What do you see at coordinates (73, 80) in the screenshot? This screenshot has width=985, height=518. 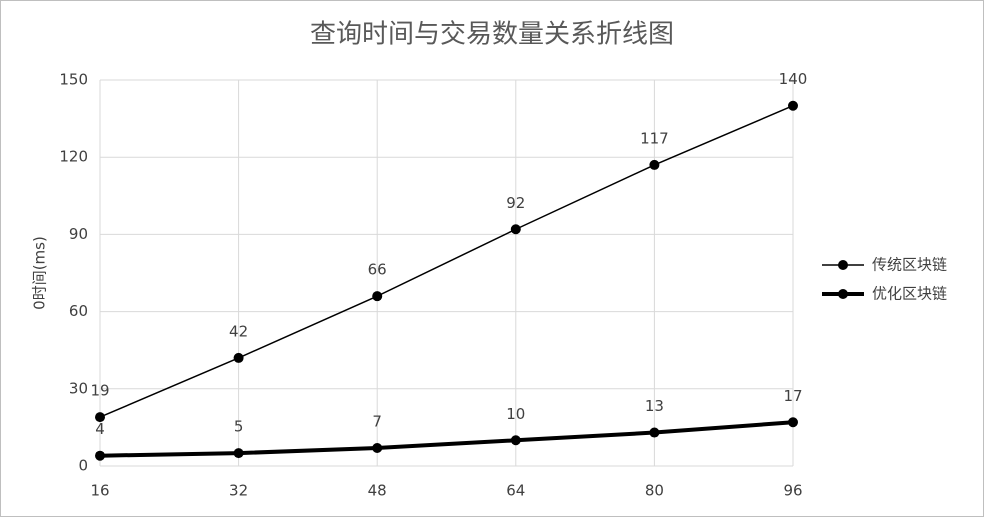 I see `y-tick-label: 150` at bounding box center [73, 80].